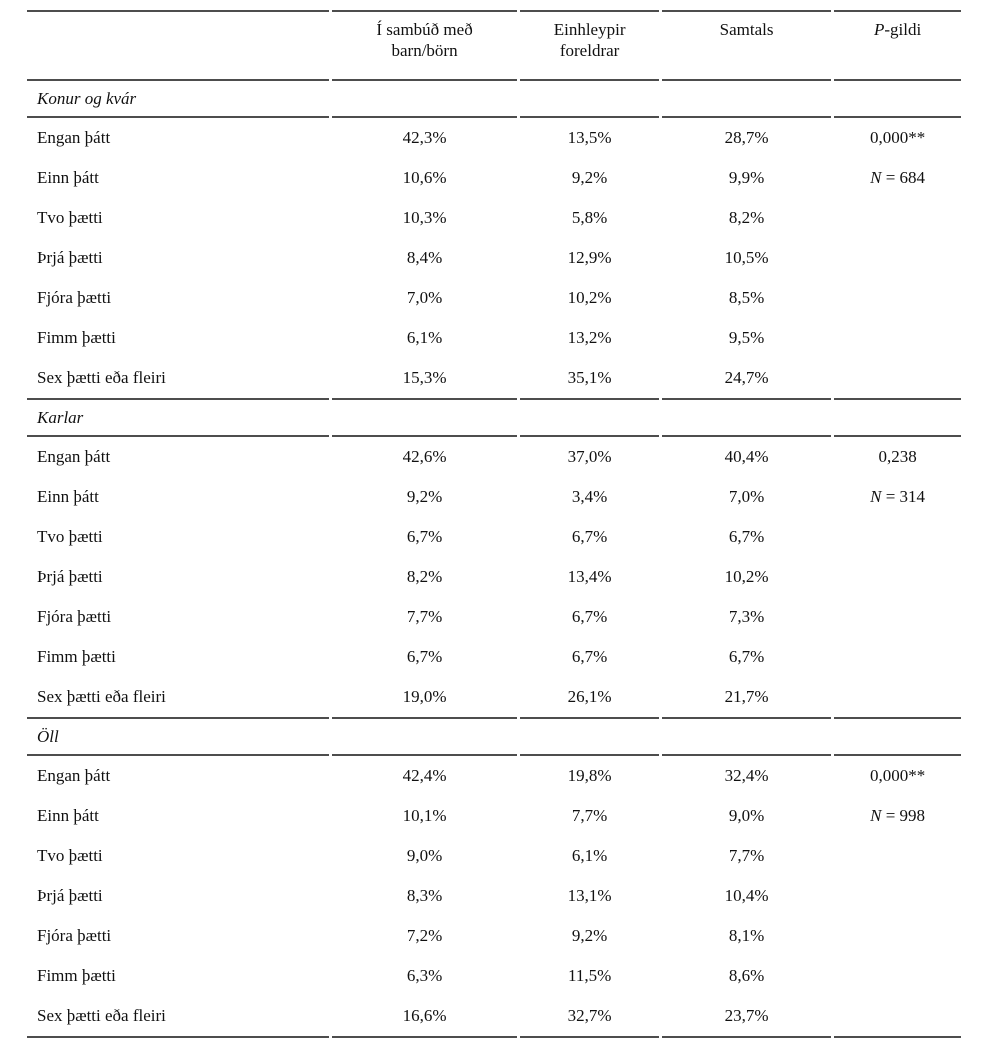  I want to click on n-count-cell: N = 684, so click(897, 178).